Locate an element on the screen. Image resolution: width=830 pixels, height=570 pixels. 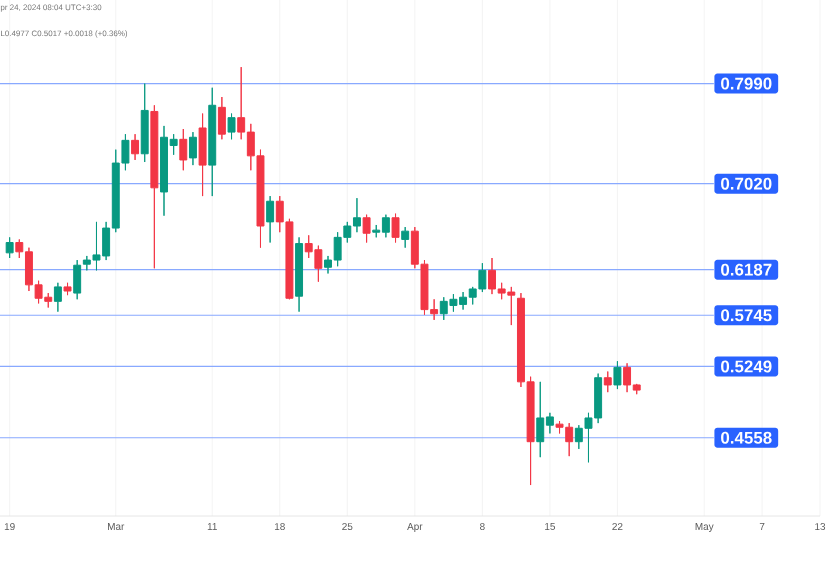
y-tick-label: 0.5249 is located at coordinates (746, 366).